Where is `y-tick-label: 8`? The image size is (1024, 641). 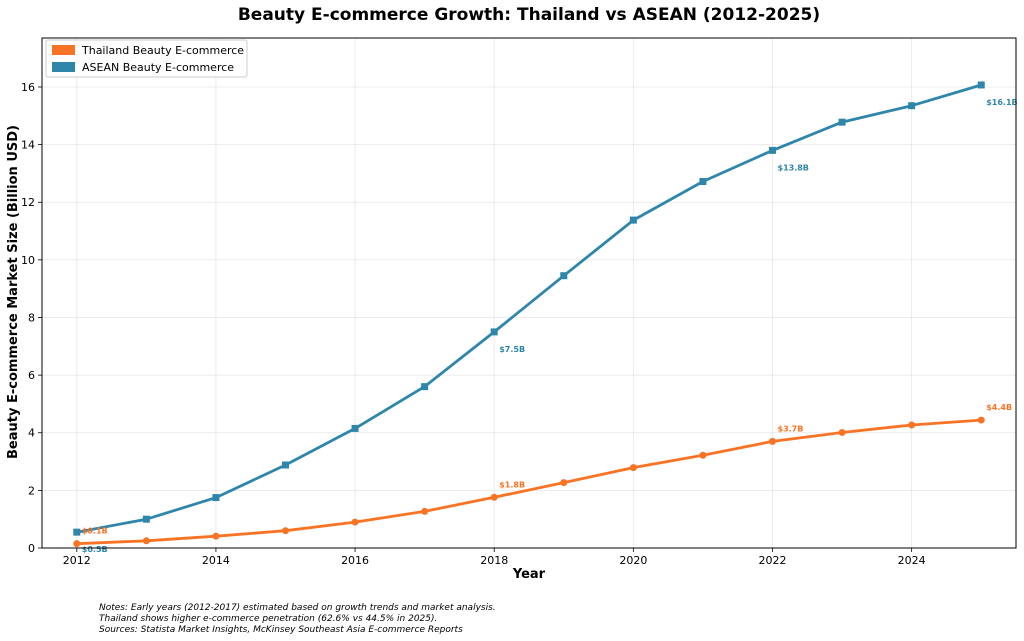
y-tick-label: 8 is located at coordinates (31, 317).